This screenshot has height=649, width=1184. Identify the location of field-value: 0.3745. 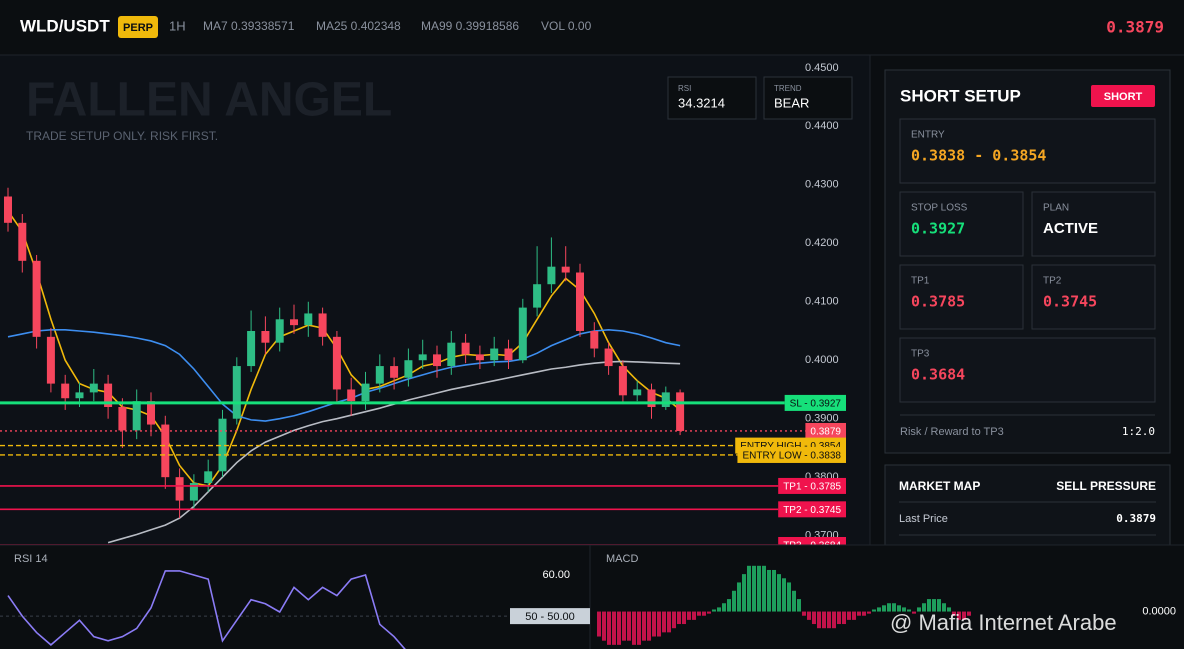
(1070, 302).